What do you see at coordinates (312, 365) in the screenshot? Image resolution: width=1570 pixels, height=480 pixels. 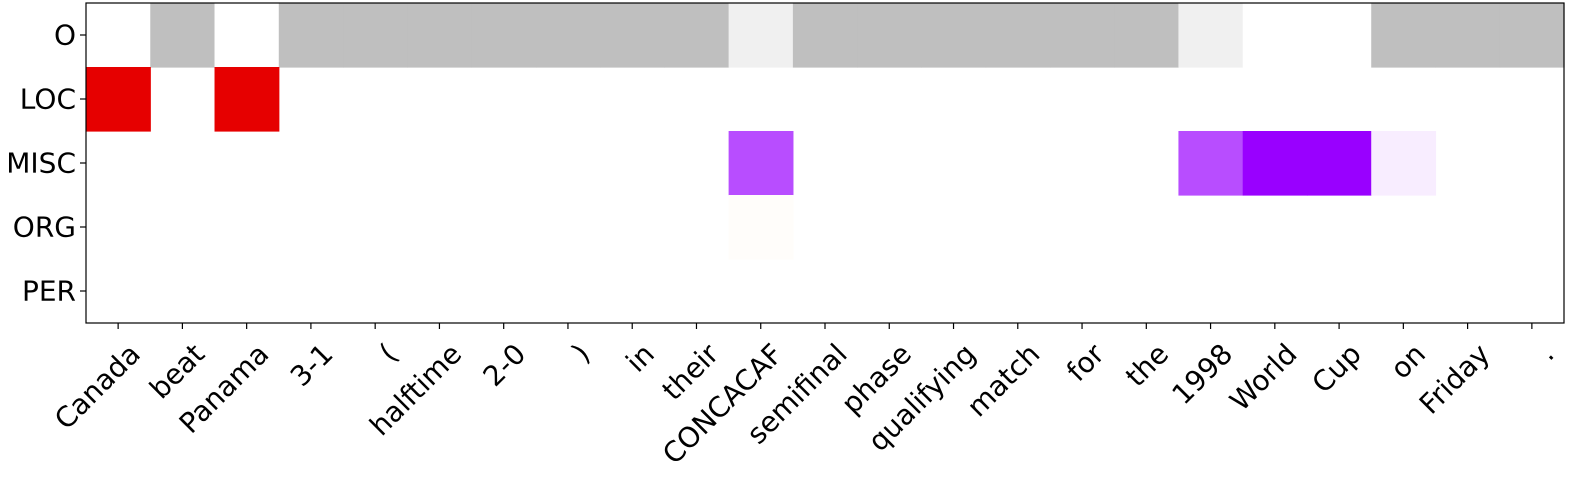 I see `x-tick-label-3-1: 3-1` at bounding box center [312, 365].